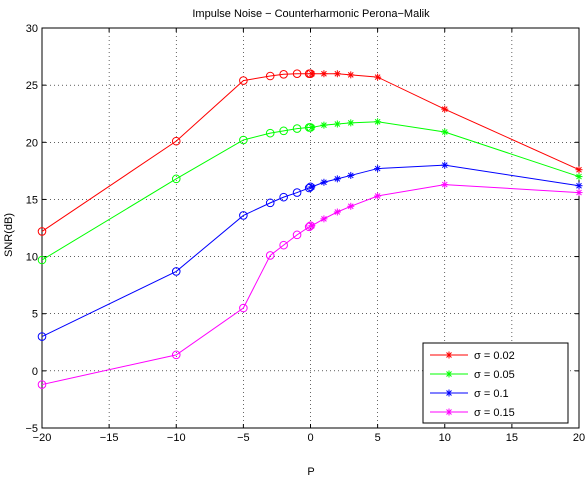  I want to click on x-tick-label: −20, so click(42, 438).